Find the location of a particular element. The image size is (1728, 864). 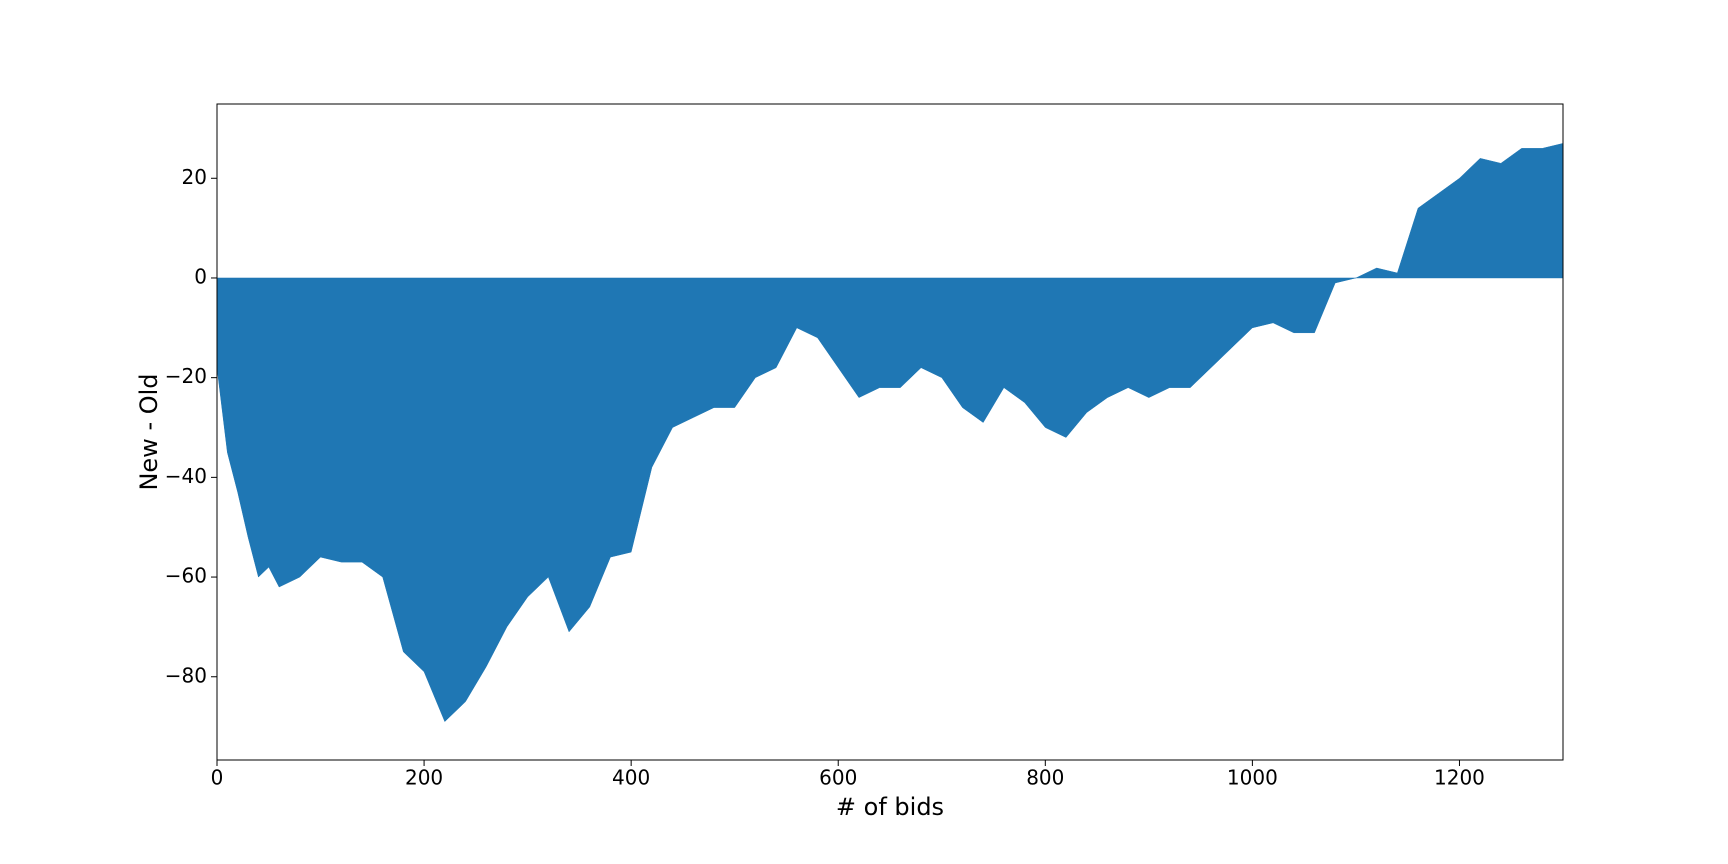

x-axis-label: # of bids is located at coordinates (890, 807).